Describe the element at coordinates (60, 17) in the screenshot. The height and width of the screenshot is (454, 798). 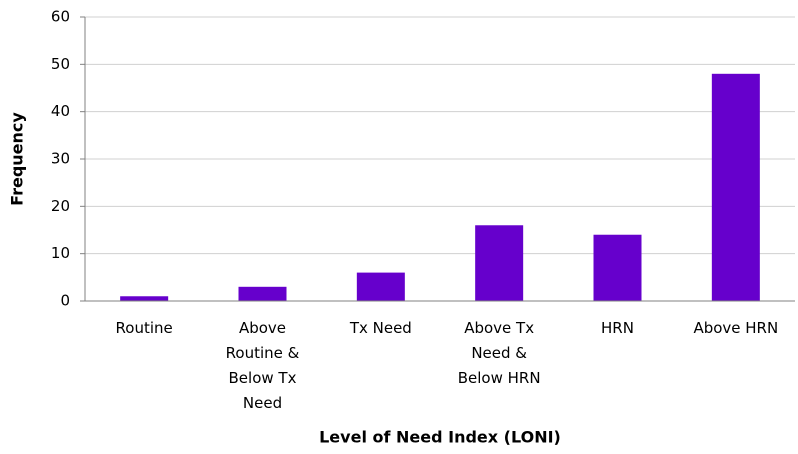
I see `y-tick-label: 60` at that location.